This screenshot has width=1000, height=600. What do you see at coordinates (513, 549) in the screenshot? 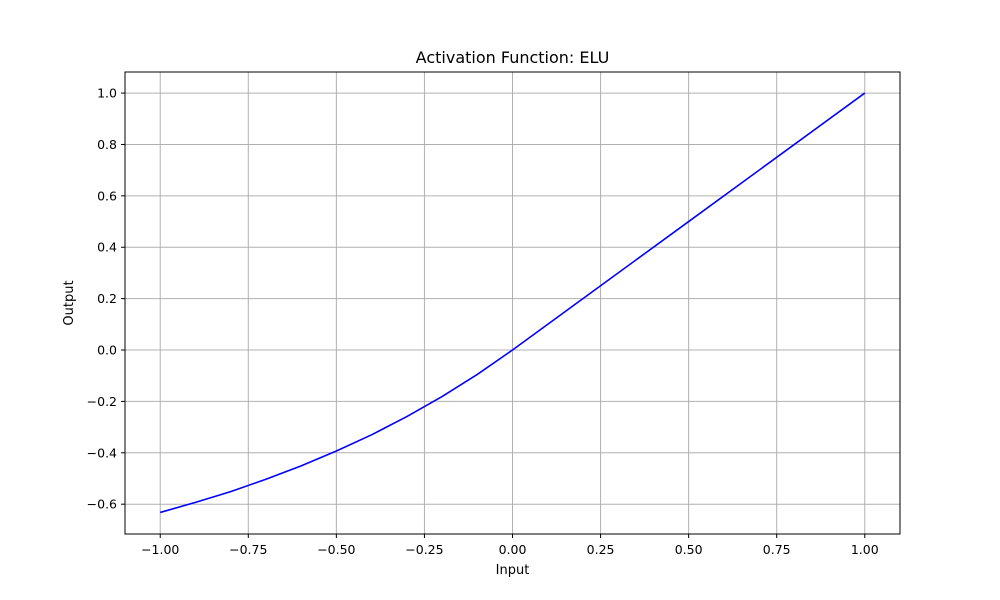
I see `x-tick-label: 0.00` at bounding box center [513, 549].